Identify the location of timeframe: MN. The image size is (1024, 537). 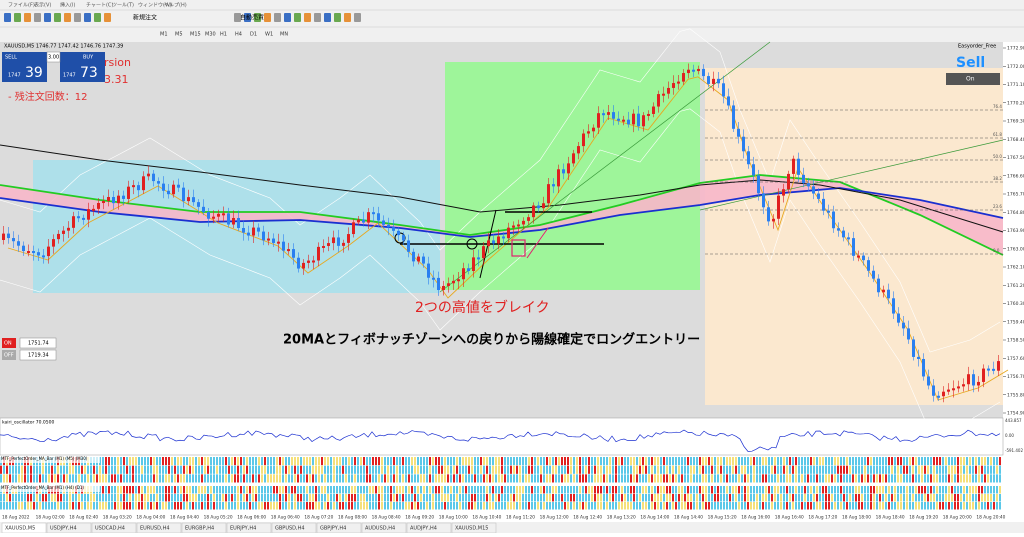
(284, 35).